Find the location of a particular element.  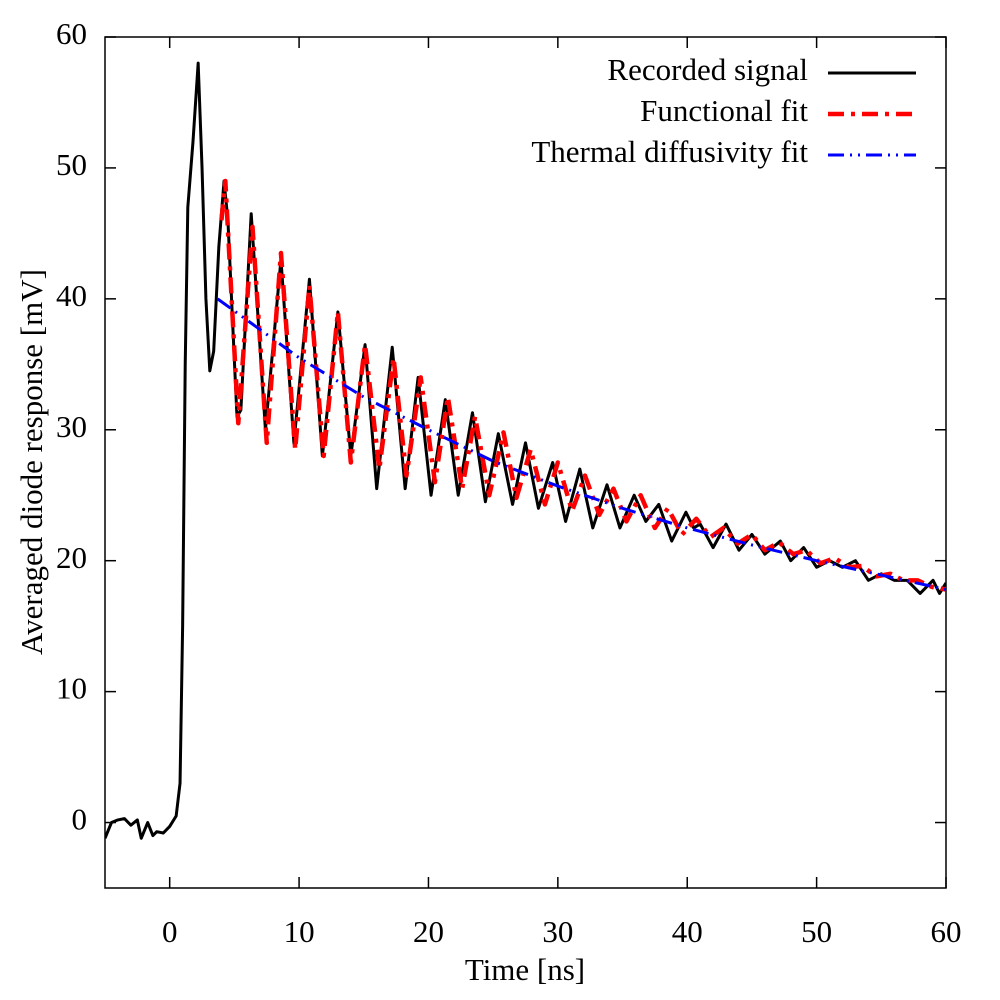

legend-label: Recorded signal is located at coordinates (707, 69).